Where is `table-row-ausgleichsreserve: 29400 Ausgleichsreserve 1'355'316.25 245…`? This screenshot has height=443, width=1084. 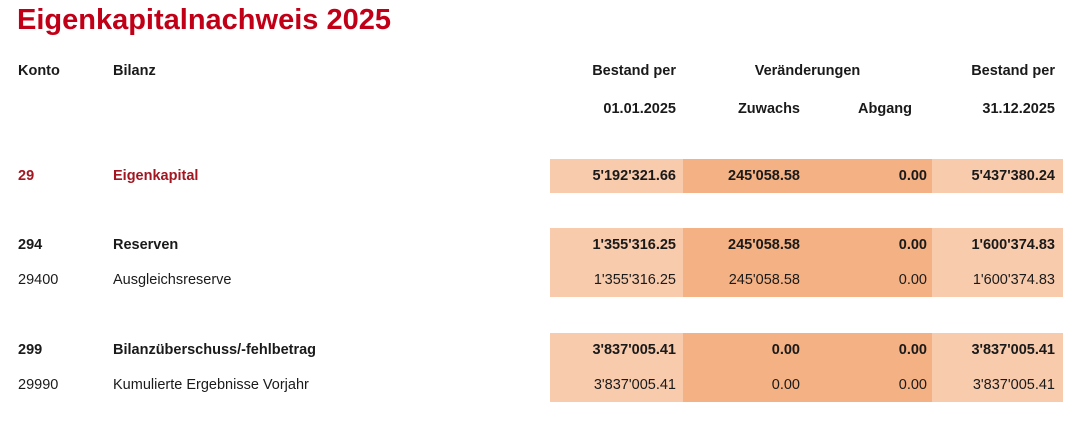
table-row-ausgleichsreserve: 29400 Ausgleichsreserve 1'355'316.25 245… is located at coordinates (542, 280).